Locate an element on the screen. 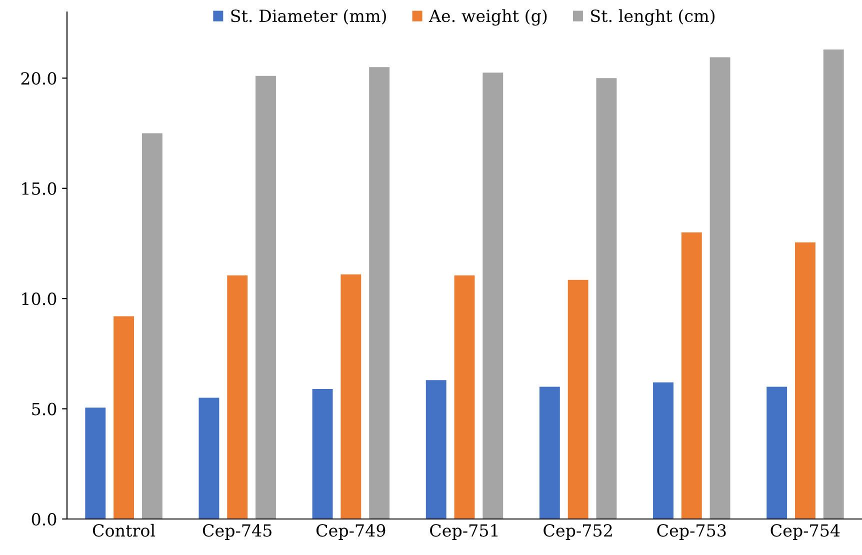 Image resolution: width=862 pixels, height=555 pixels. legend-label: St. lenght (cm) is located at coordinates (653, 17).